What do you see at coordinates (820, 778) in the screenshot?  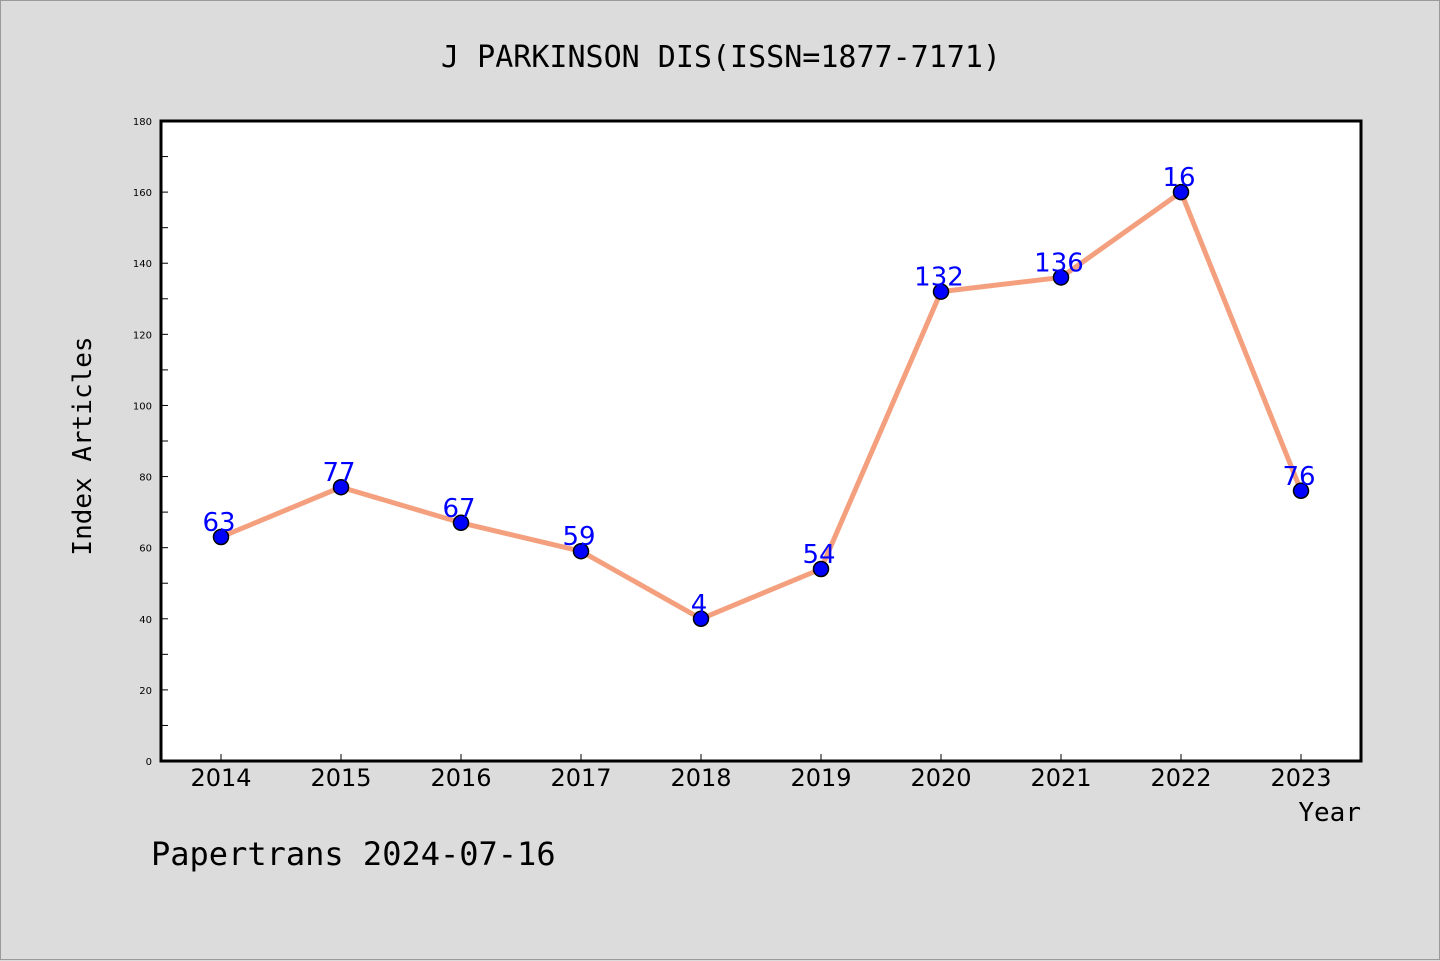 I see `x-tick-label: 2019` at bounding box center [820, 778].